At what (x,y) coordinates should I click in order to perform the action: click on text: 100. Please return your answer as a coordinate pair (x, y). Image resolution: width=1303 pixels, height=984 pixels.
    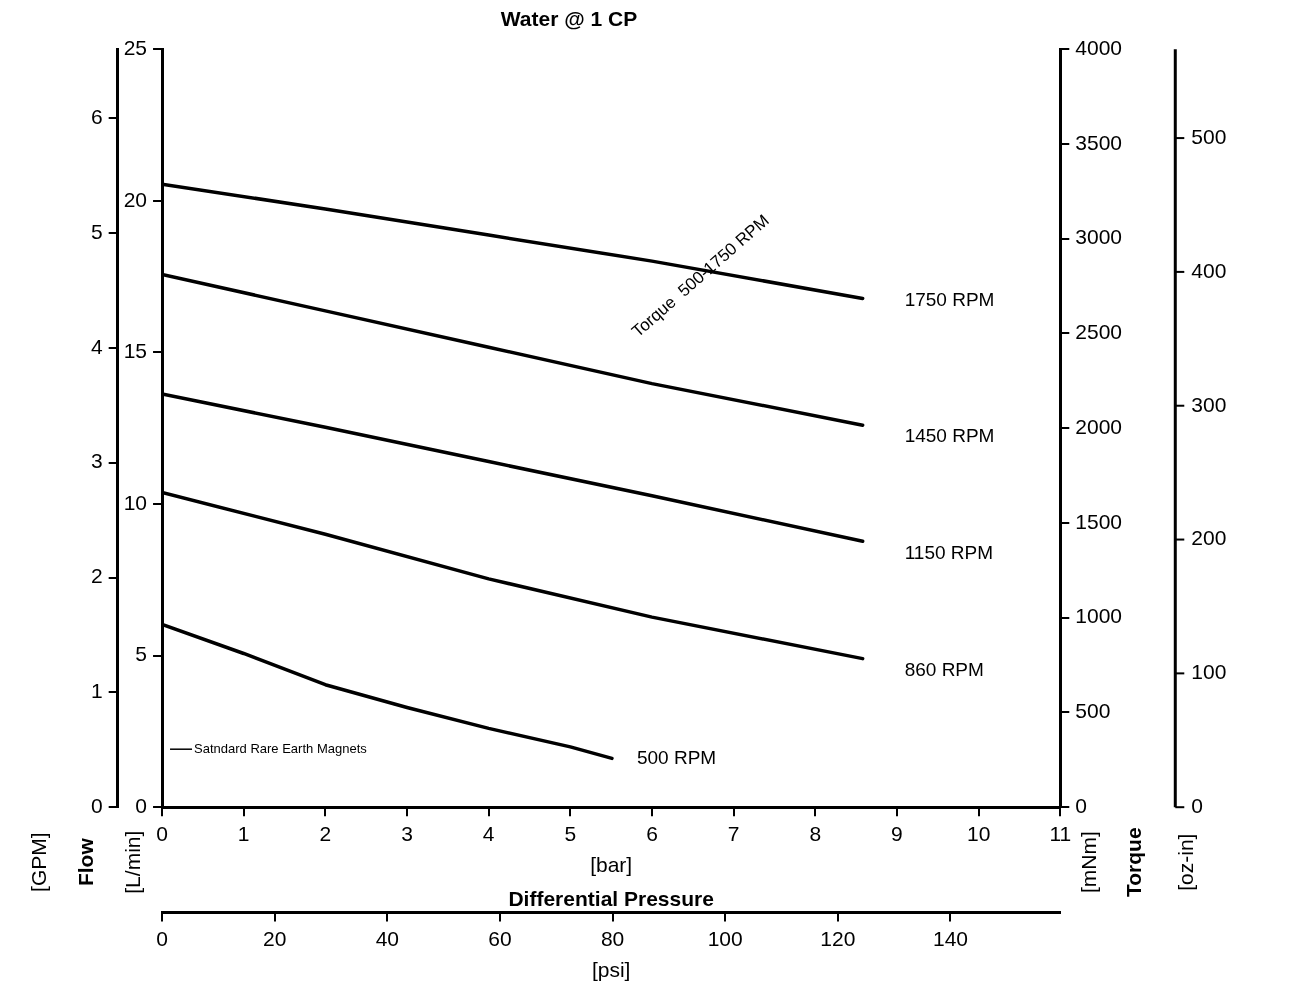
    Looking at the image, I should click on (1209, 672).